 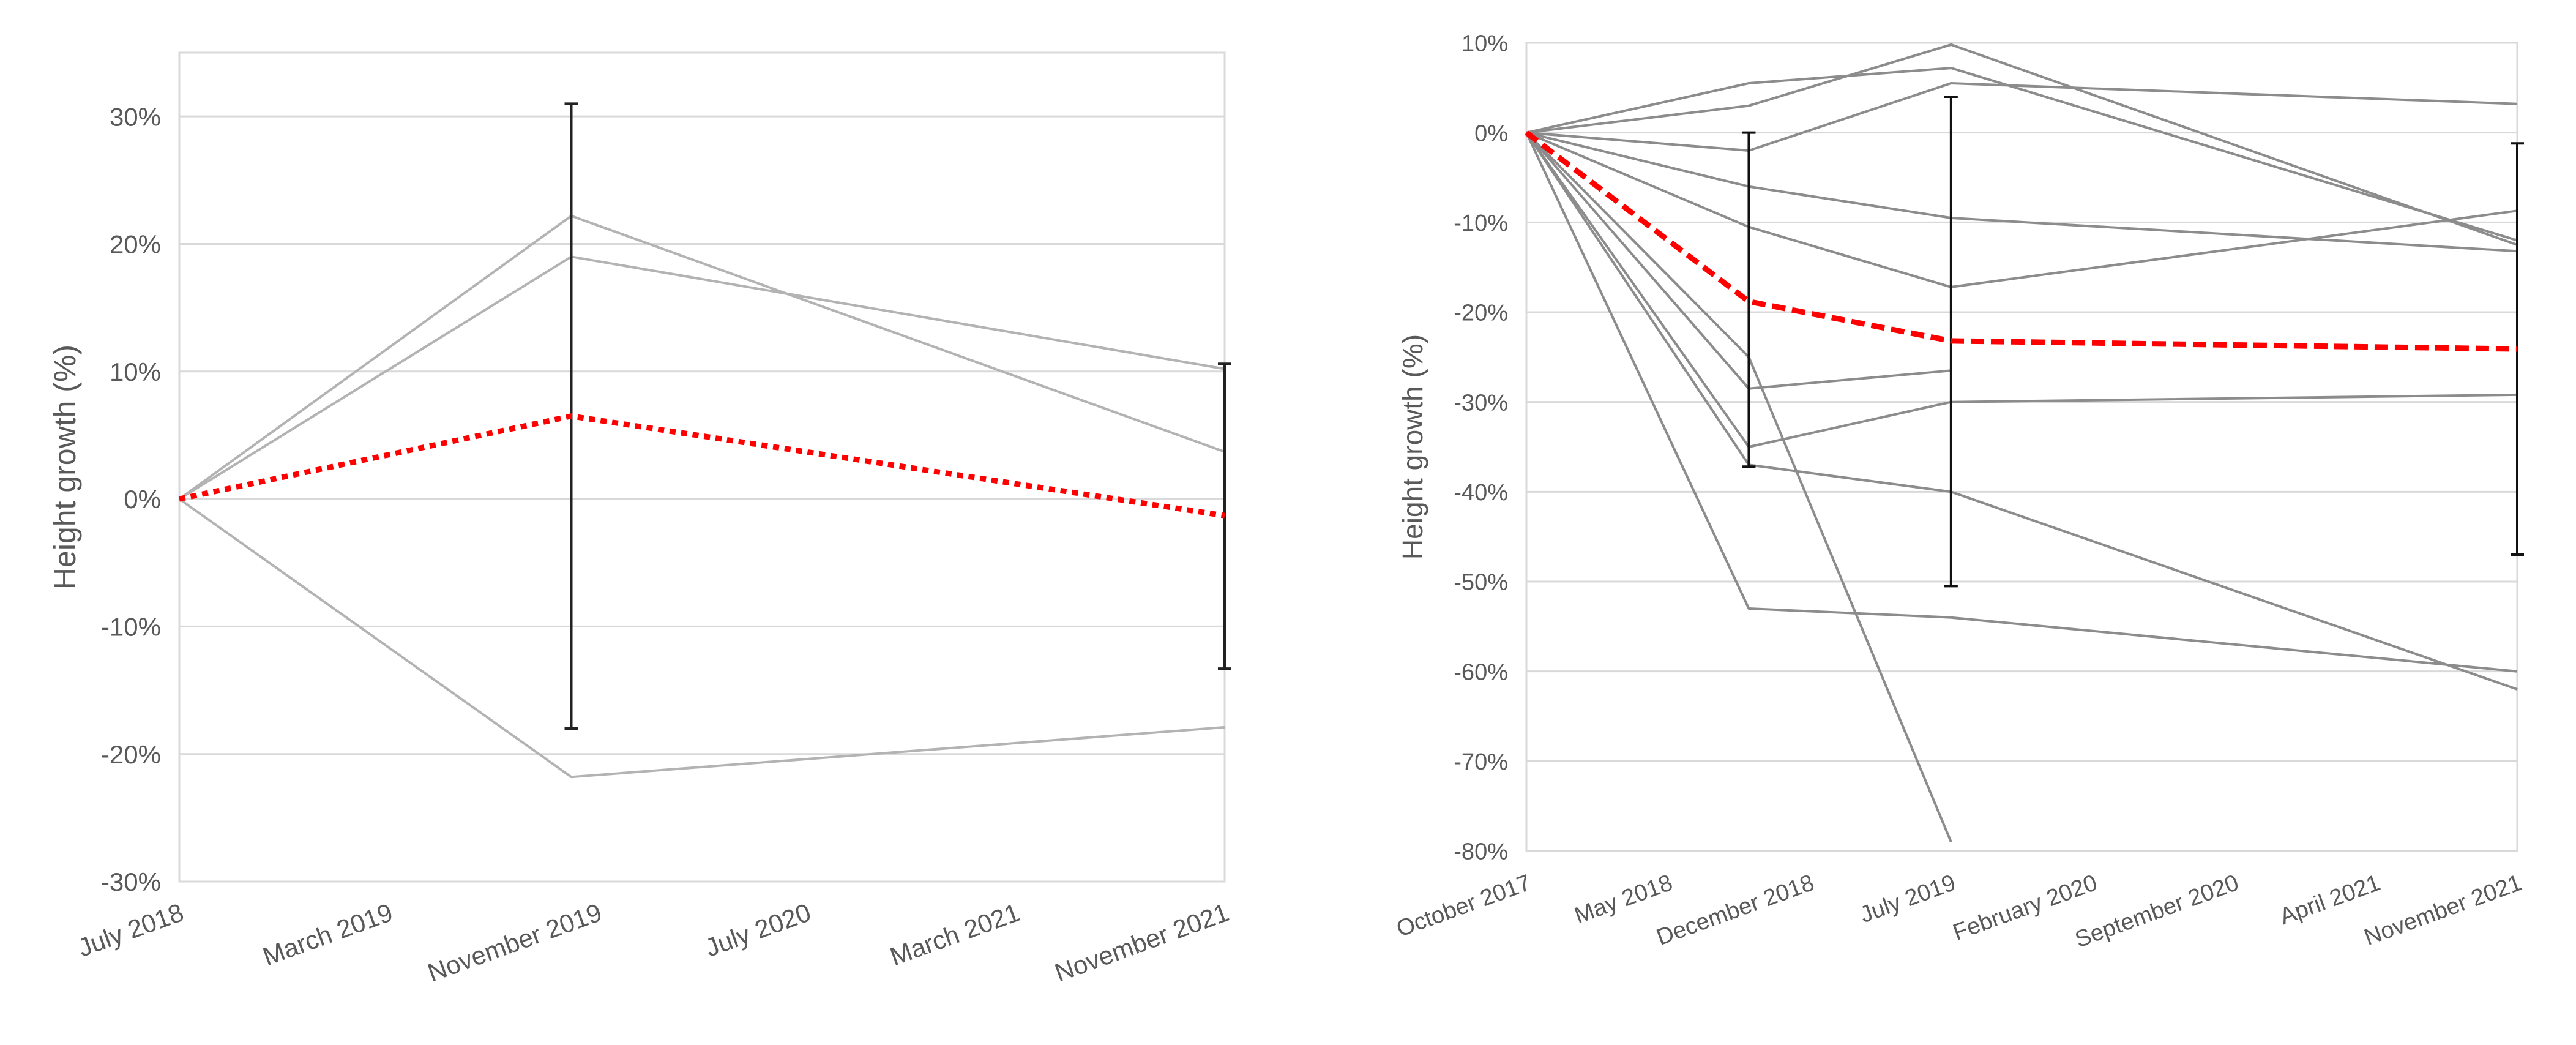 I want to click on y-tick-label: -70%, so click(x=1481, y=762).